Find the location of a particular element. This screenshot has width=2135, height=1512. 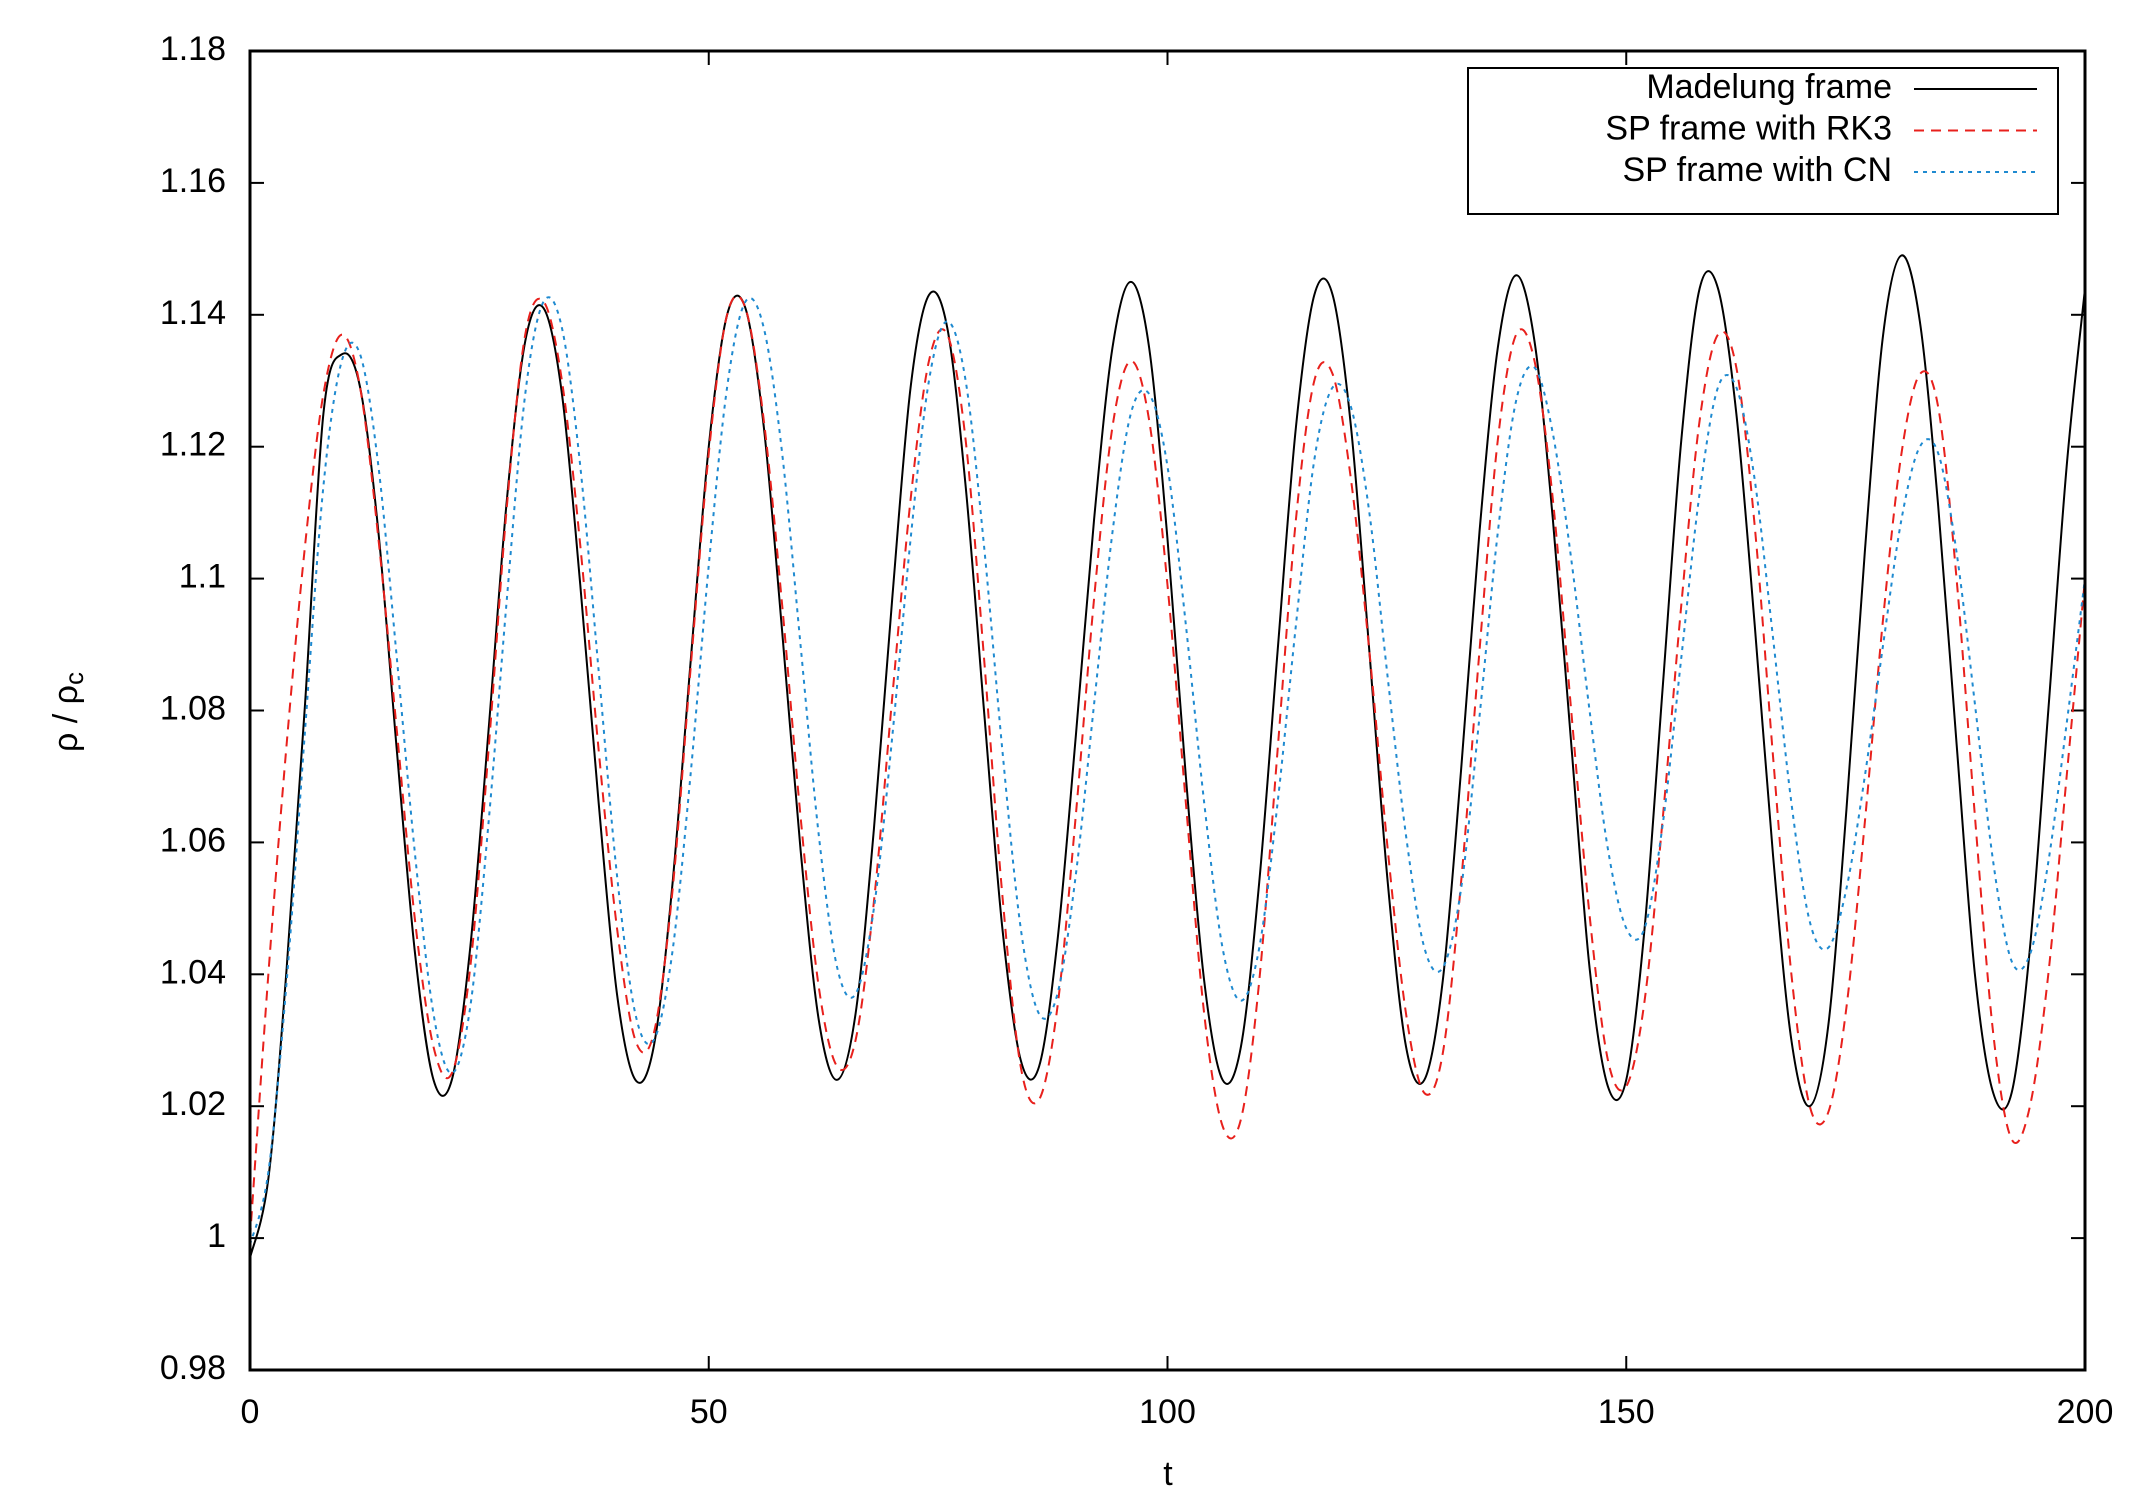

legend-label: SP frame with RK3 is located at coordinates (1748, 128).